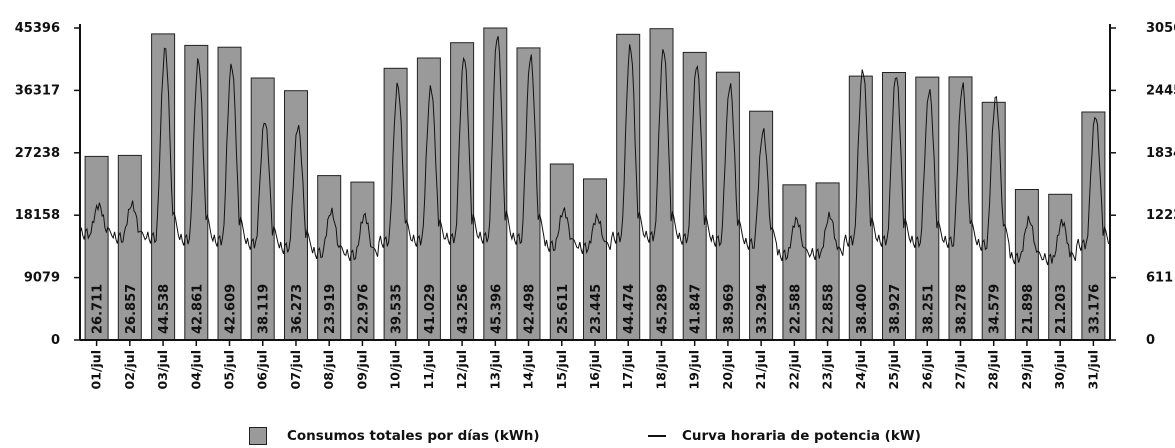  What do you see at coordinates (131, 309) in the screenshot?
I see `bar-value-label: 26.857` at bounding box center [131, 309].